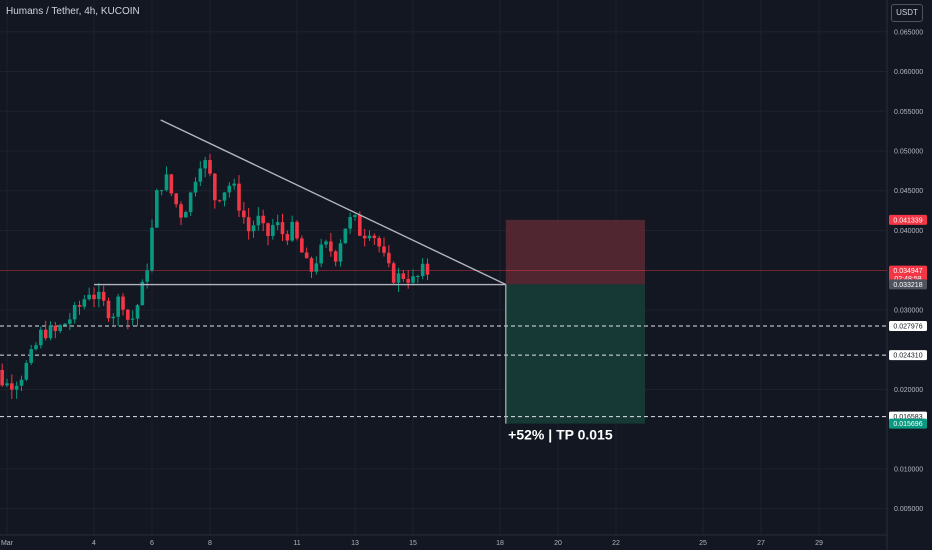  I want to click on price-tick-label: 0.020000, so click(908, 390).